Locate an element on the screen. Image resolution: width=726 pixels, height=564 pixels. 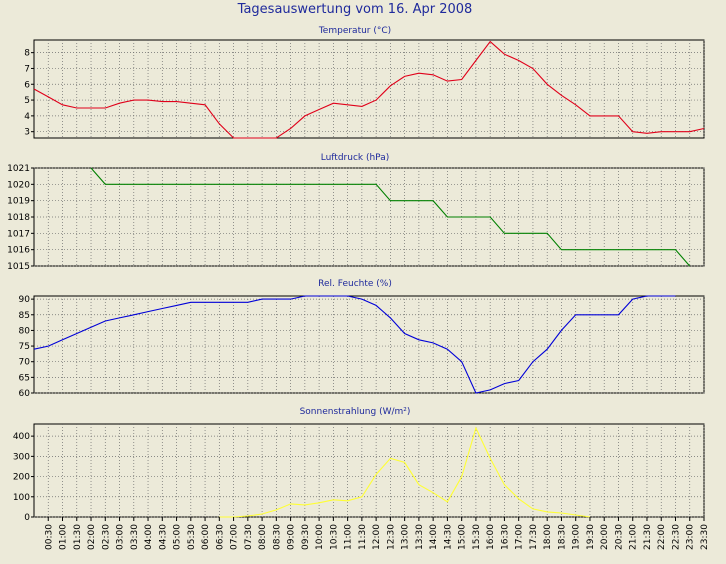
x-tick-label: 21:00 is located at coordinates (634, 537).